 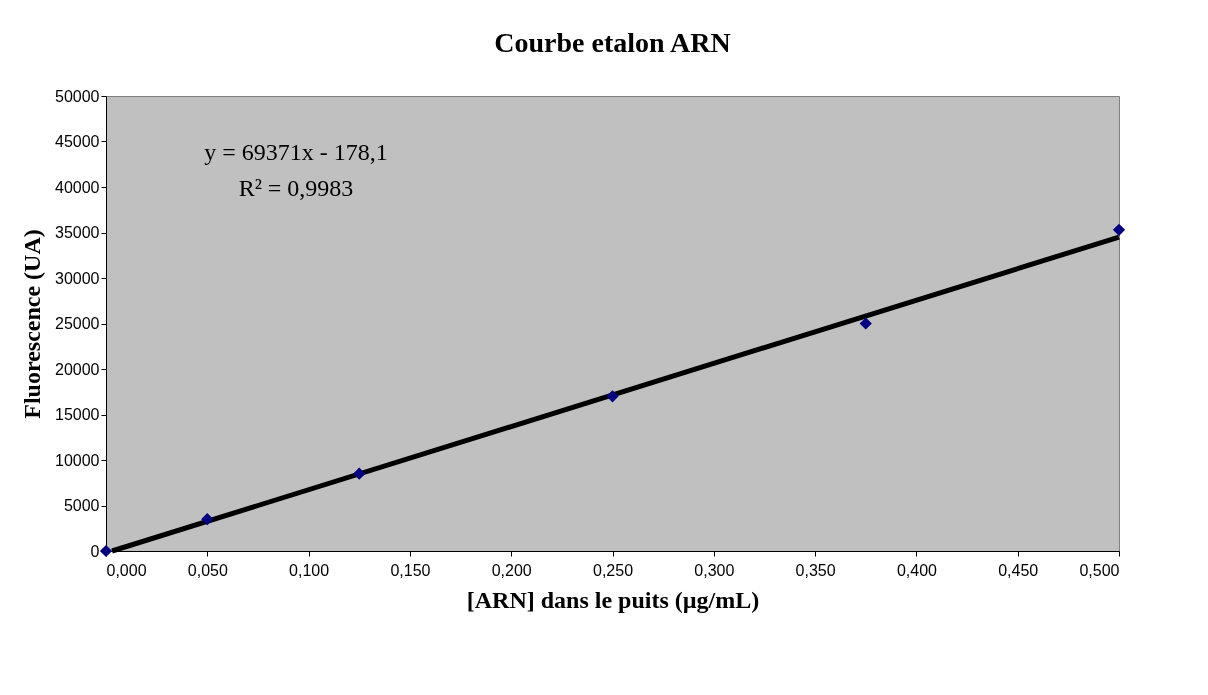 I want to click on x-tick-label: 0,100, so click(x=309, y=570).